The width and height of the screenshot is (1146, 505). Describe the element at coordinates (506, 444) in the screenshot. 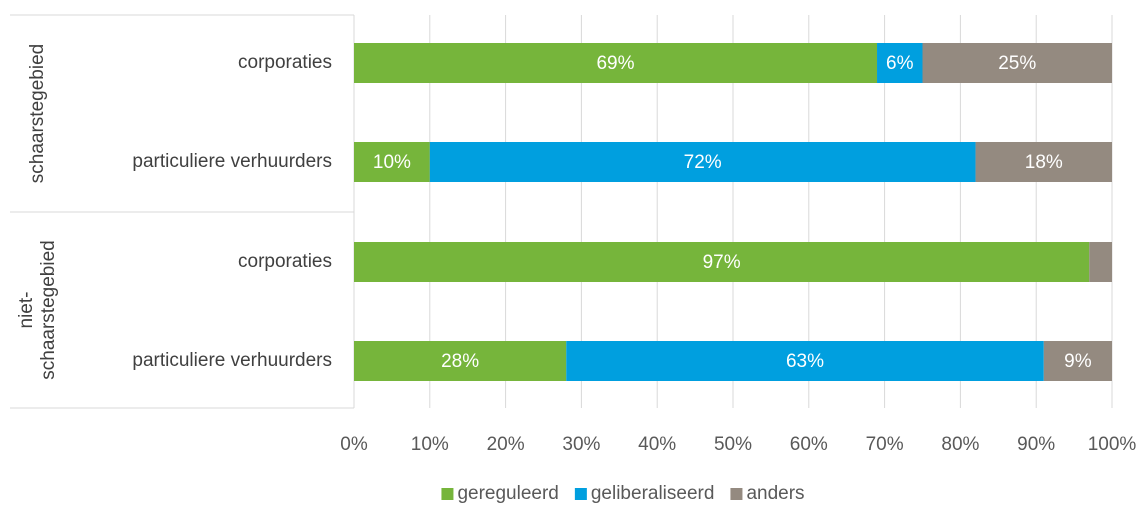

I see `x-tick-label: 20%` at that location.